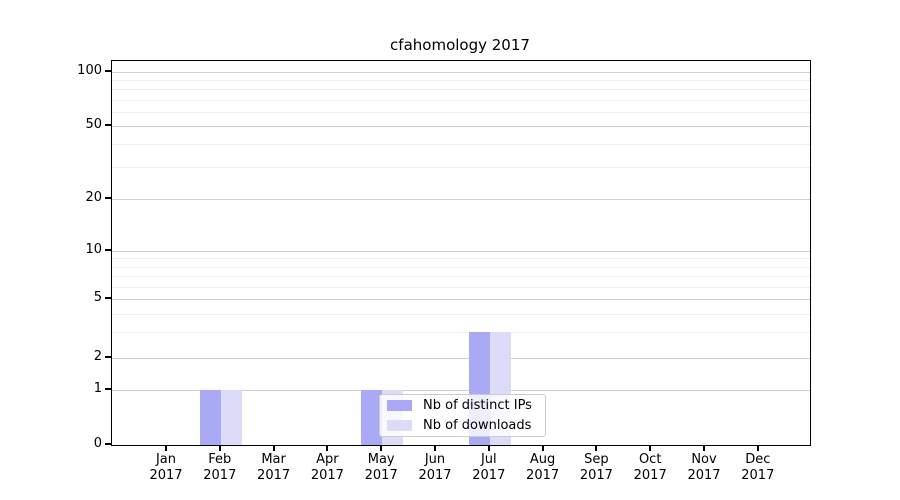 This screenshot has width=900, height=500. What do you see at coordinates (489, 467) in the screenshot?
I see `x-tick-label: Jul 2017` at bounding box center [489, 467].